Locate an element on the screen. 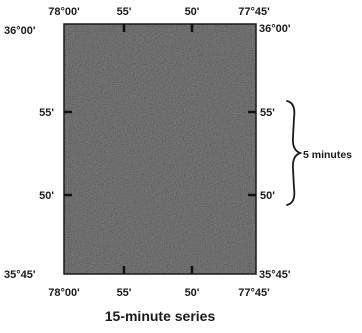 This screenshot has width=362, height=333. left-label-36-00: 36°00' is located at coordinates (20, 31).